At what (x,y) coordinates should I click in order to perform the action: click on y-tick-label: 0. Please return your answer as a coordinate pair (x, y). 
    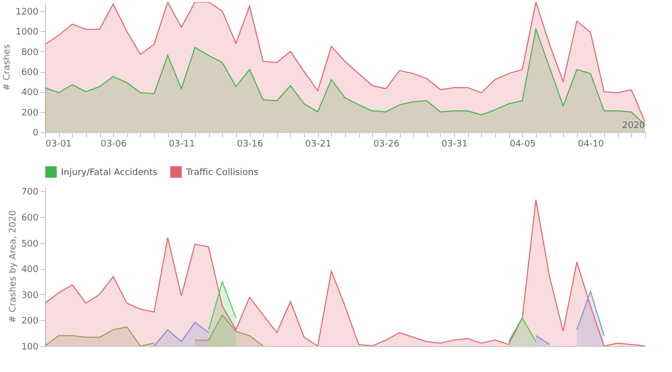
    Looking at the image, I should click on (35, 133).